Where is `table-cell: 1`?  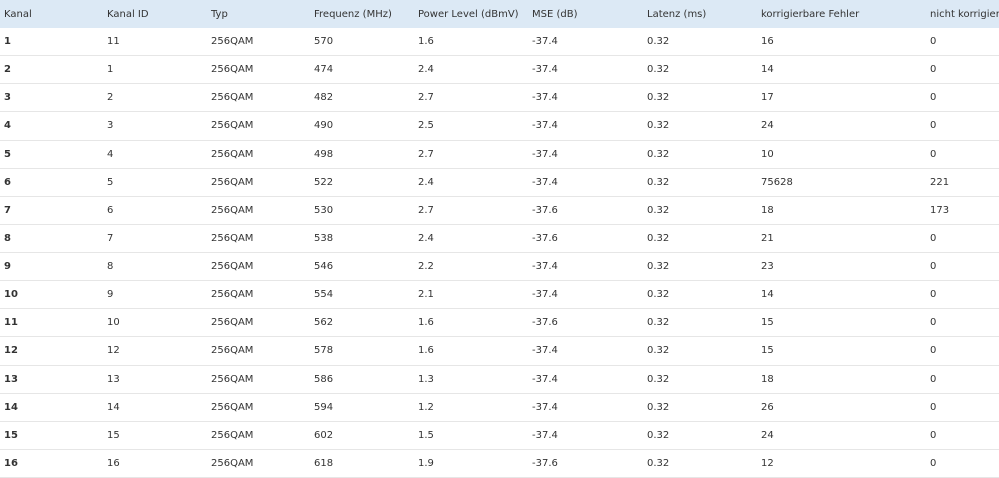
table-cell: 1 is located at coordinates (110, 70).